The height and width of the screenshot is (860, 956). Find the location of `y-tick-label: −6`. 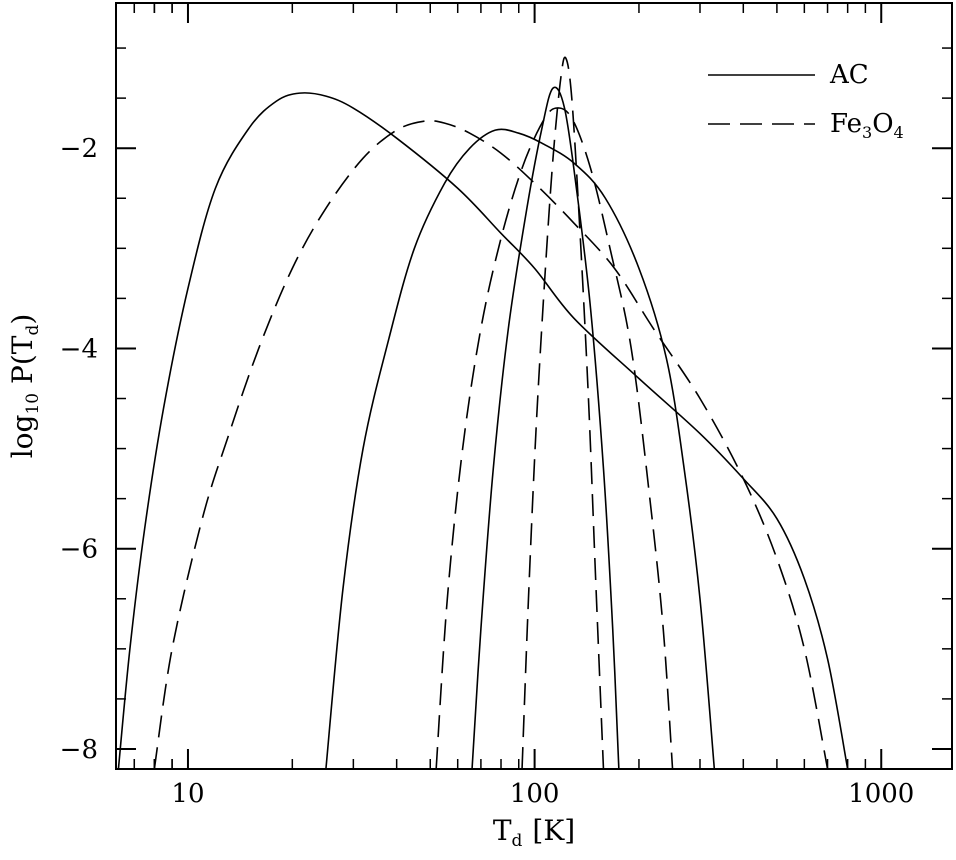

y-tick-label: −6 is located at coordinates (79, 550).